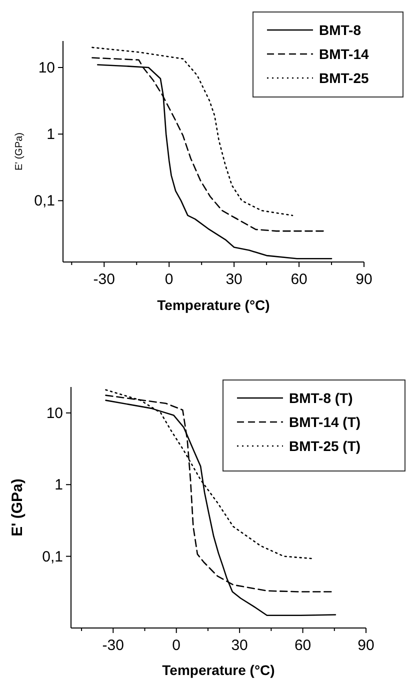 The width and height of the screenshot is (407, 684). I want to click on legend-label: BMT-8, so click(340, 30).